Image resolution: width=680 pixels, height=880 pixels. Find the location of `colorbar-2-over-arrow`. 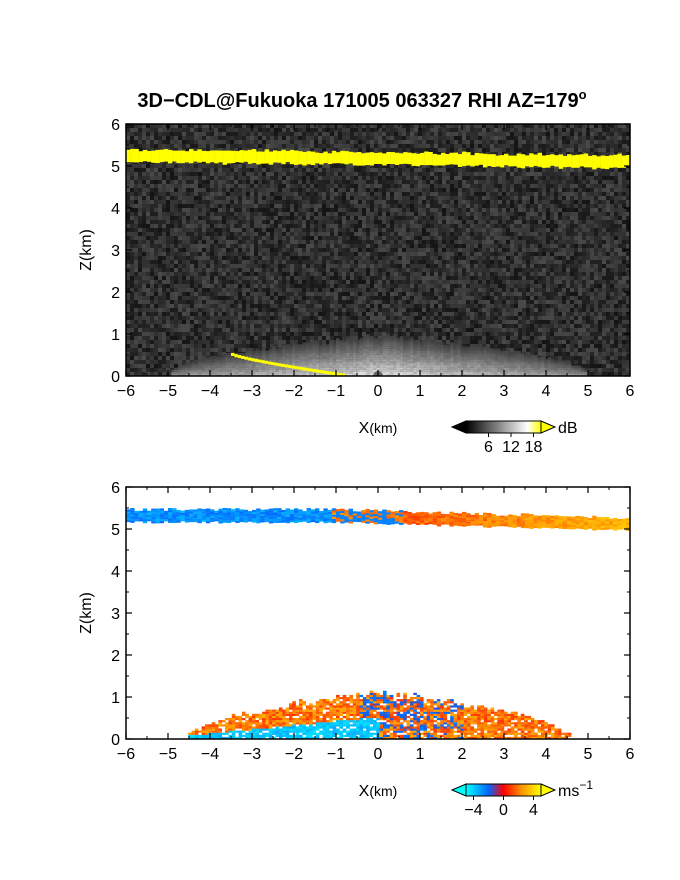

colorbar-2-over-arrow is located at coordinates (548, 790).